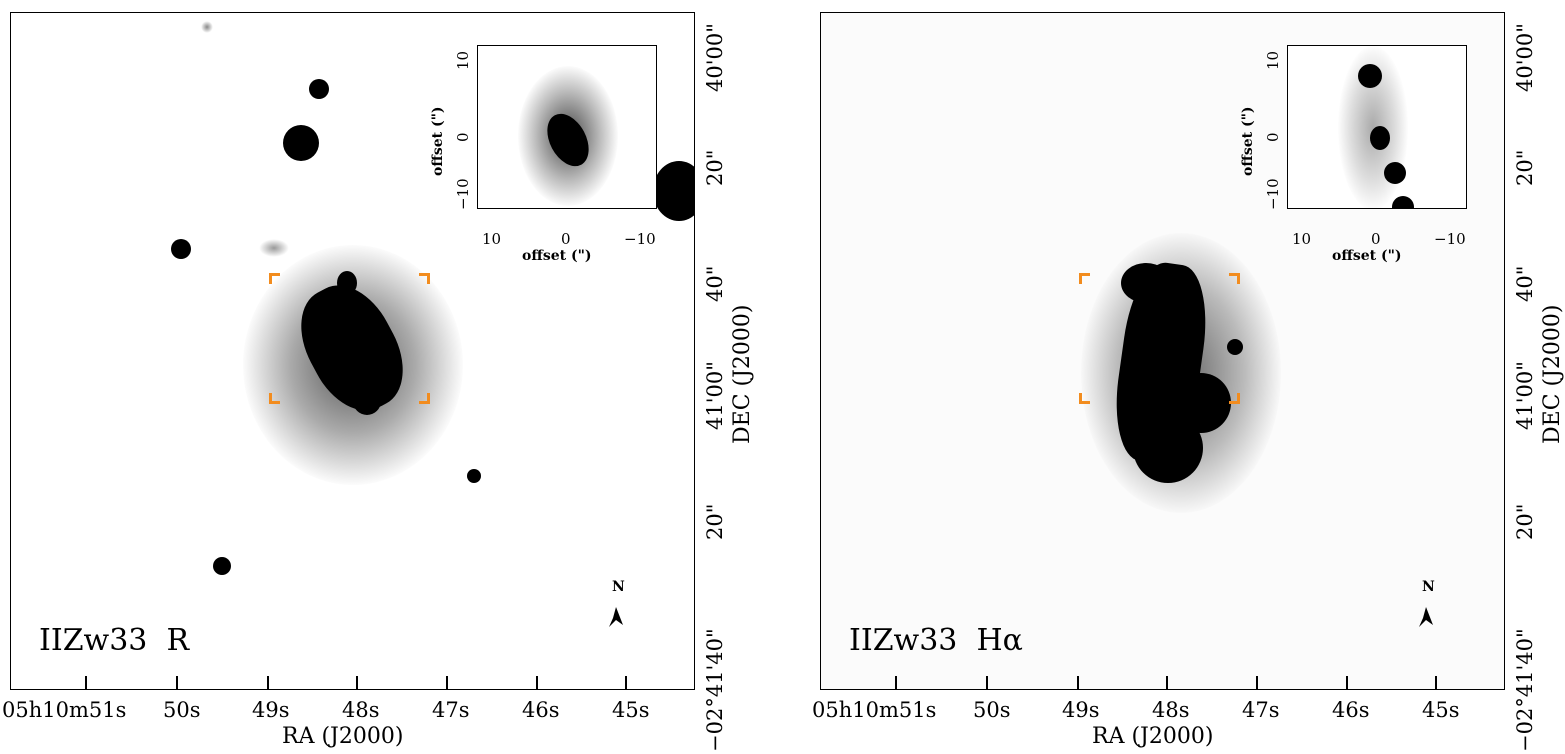  I want to click on y-tick-label: 40'00", so click(1525, 57).